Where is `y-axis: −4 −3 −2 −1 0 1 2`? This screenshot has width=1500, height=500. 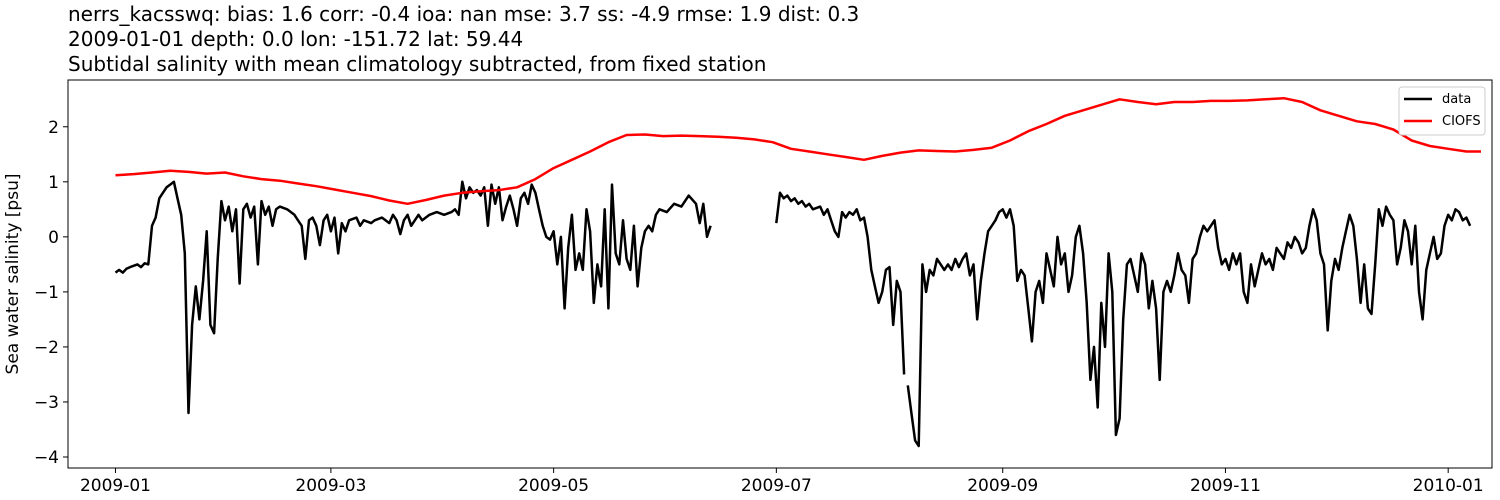 y-axis: −4 −3 −2 −1 0 1 2 is located at coordinates (51, 293).